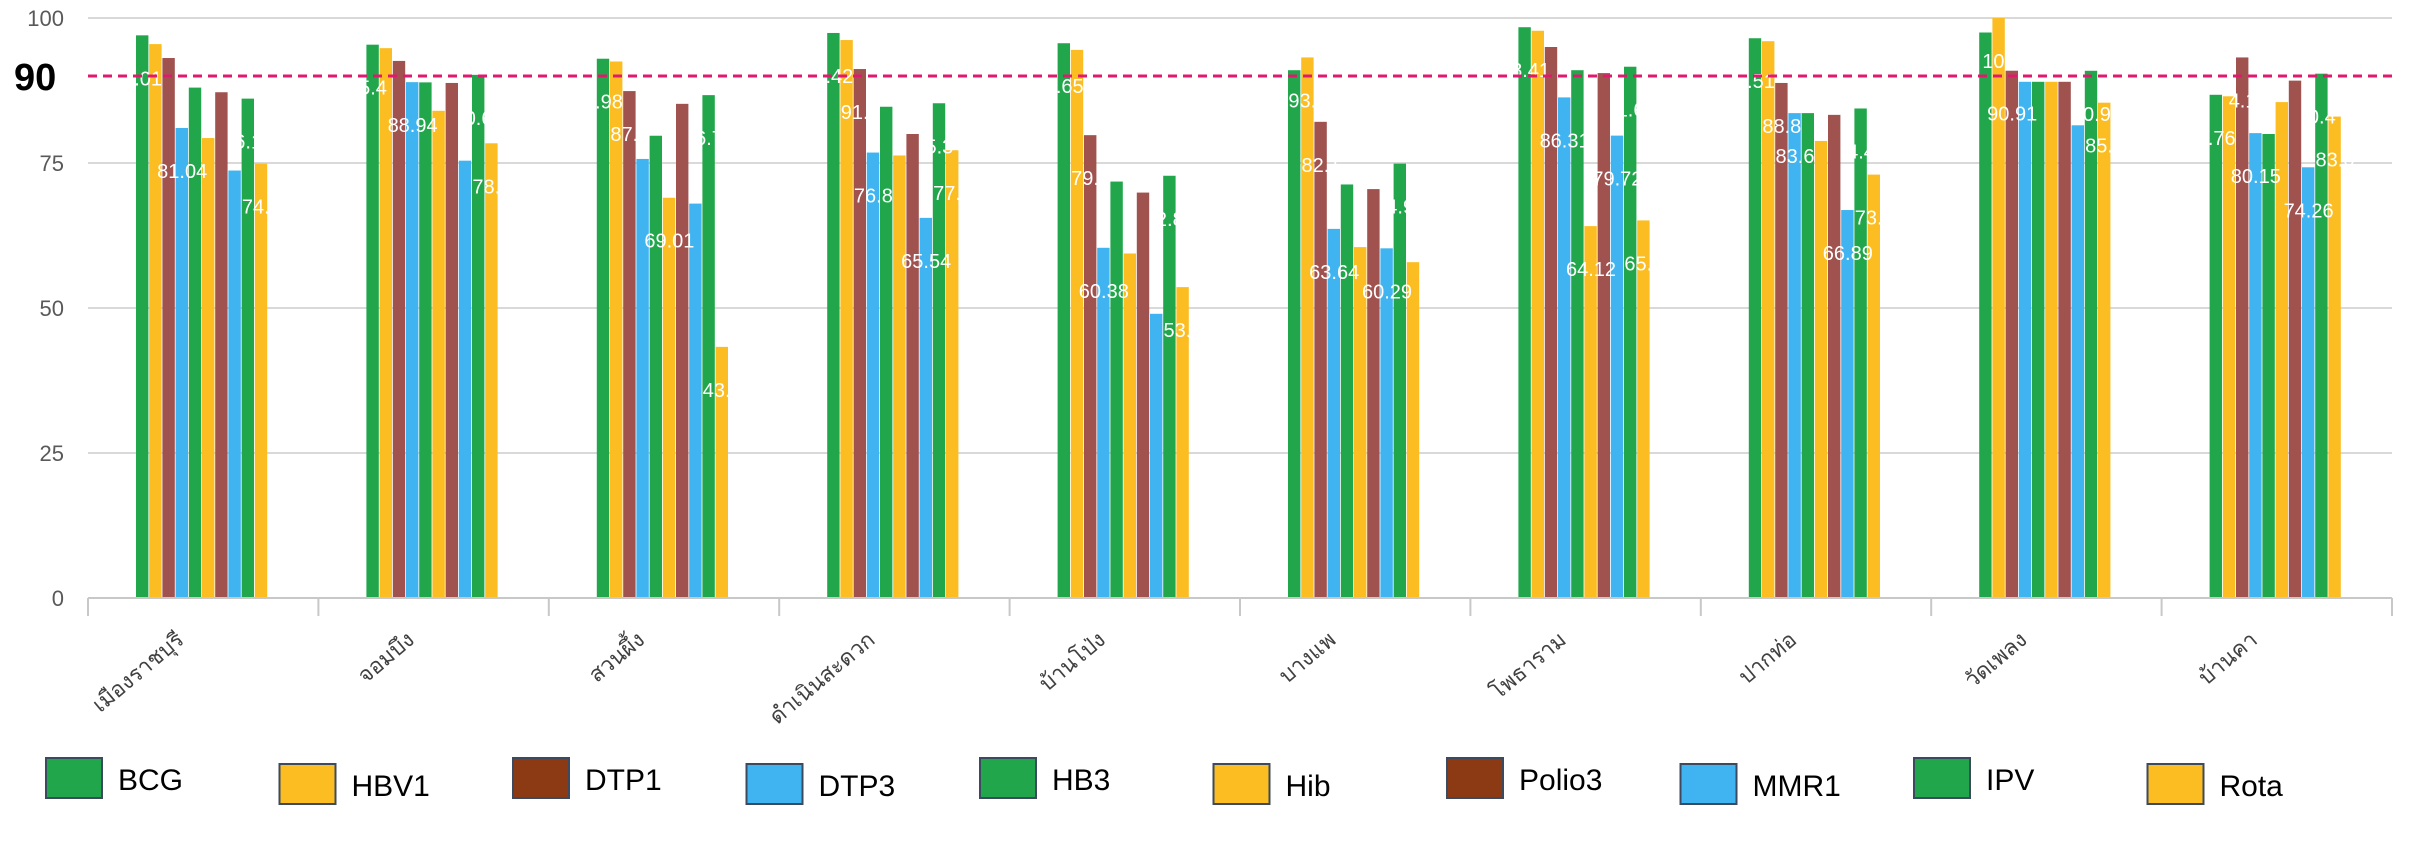  What do you see at coordinates (1861, 152) in the screenshot?
I see `bar-data-label: 4.4` at bounding box center [1861, 152].